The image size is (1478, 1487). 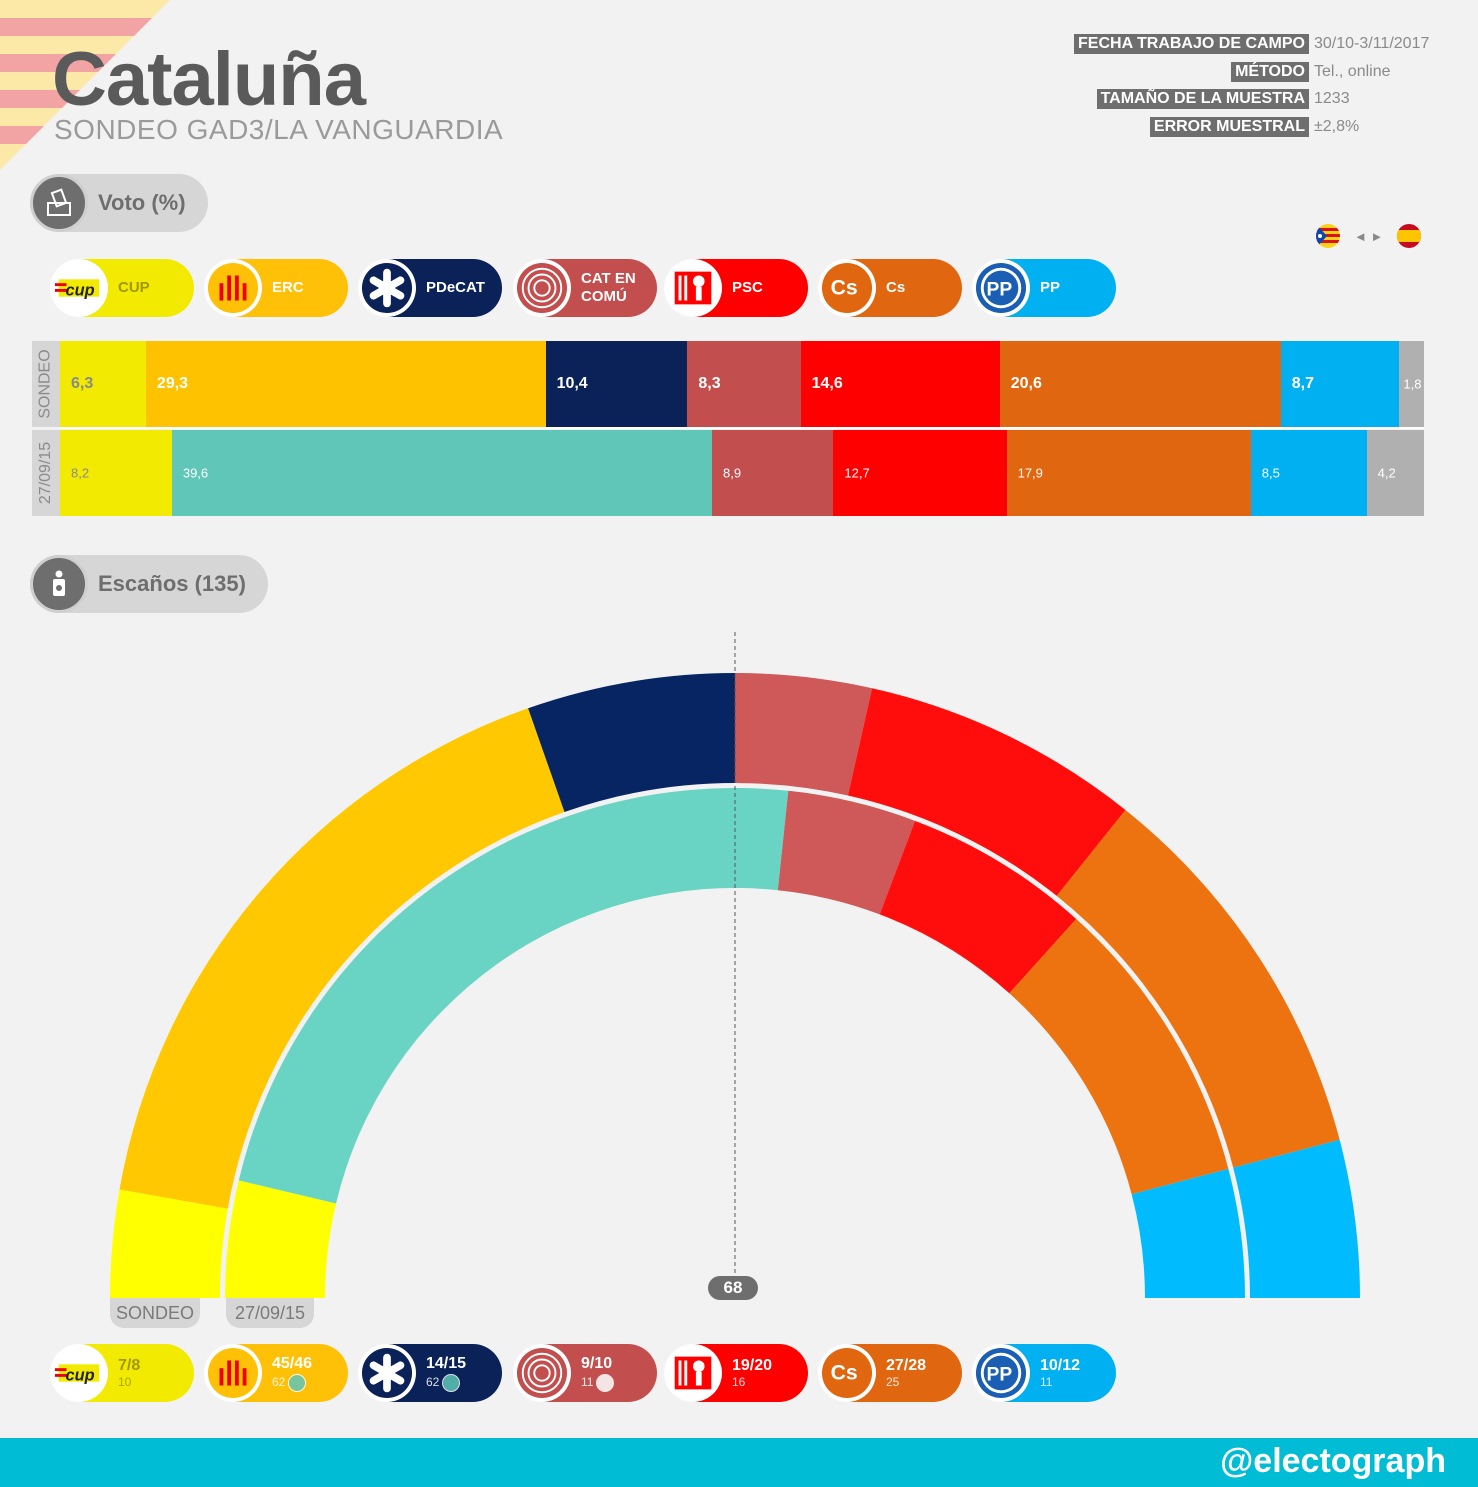 I want to click on legend-label: Cs, so click(x=896, y=287).